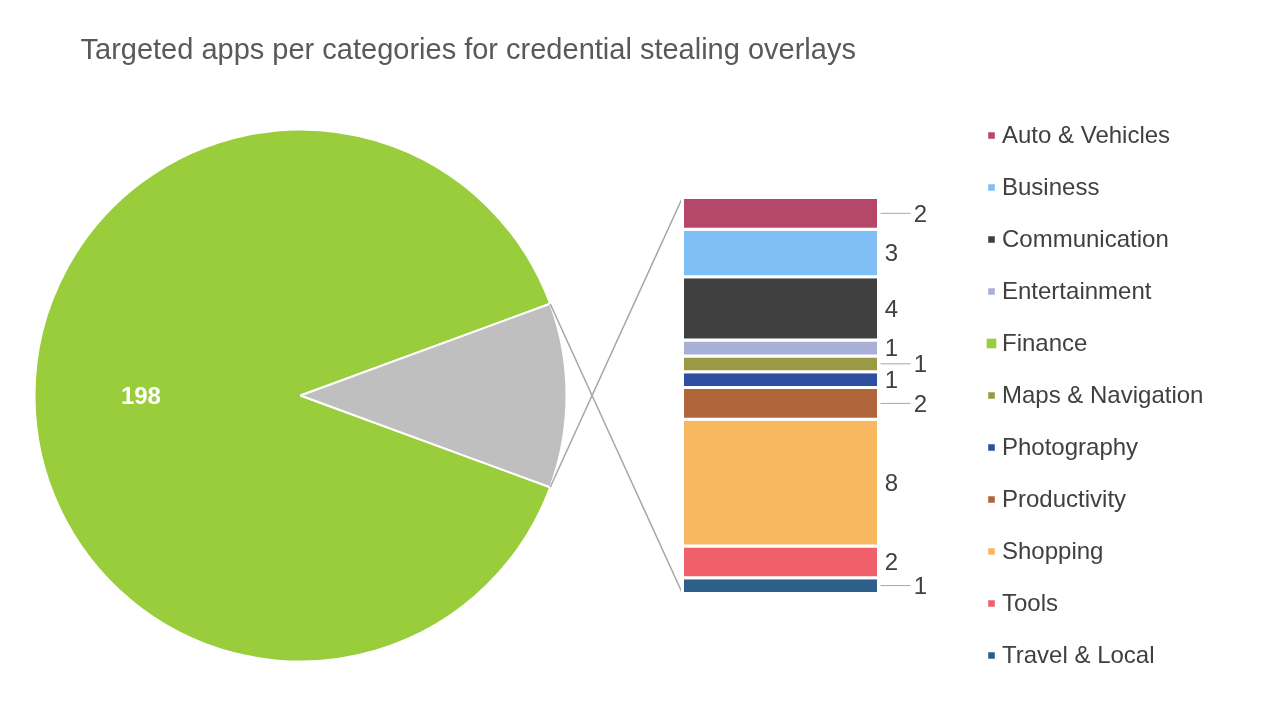 This screenshot has width=1280, height=720. I want to click on legend-label: Maps & Navigation, so click(1103, 395).